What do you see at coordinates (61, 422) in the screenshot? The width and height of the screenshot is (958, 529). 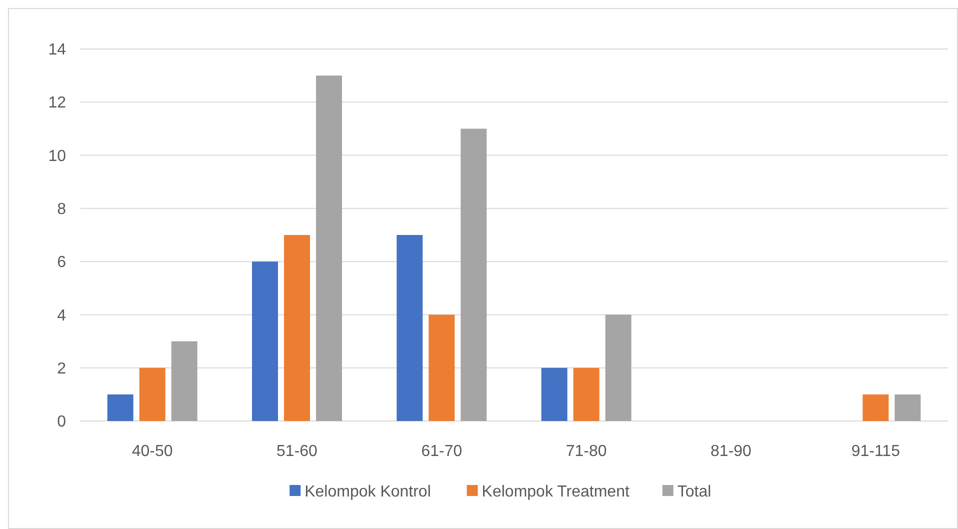 I see `y-tick-label: 0` at bounding box center [61, 422].